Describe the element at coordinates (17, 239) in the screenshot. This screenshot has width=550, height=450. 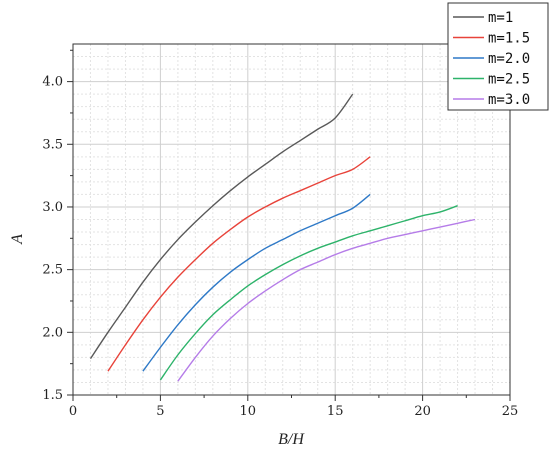
I see `y-axis-title: A` at that location.